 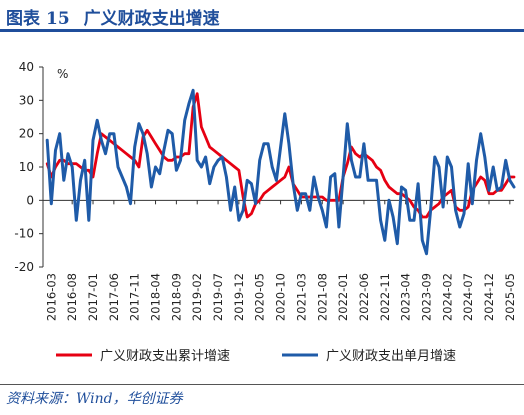 I want to click on y-unit-label: %, so click(x=62, y=74).